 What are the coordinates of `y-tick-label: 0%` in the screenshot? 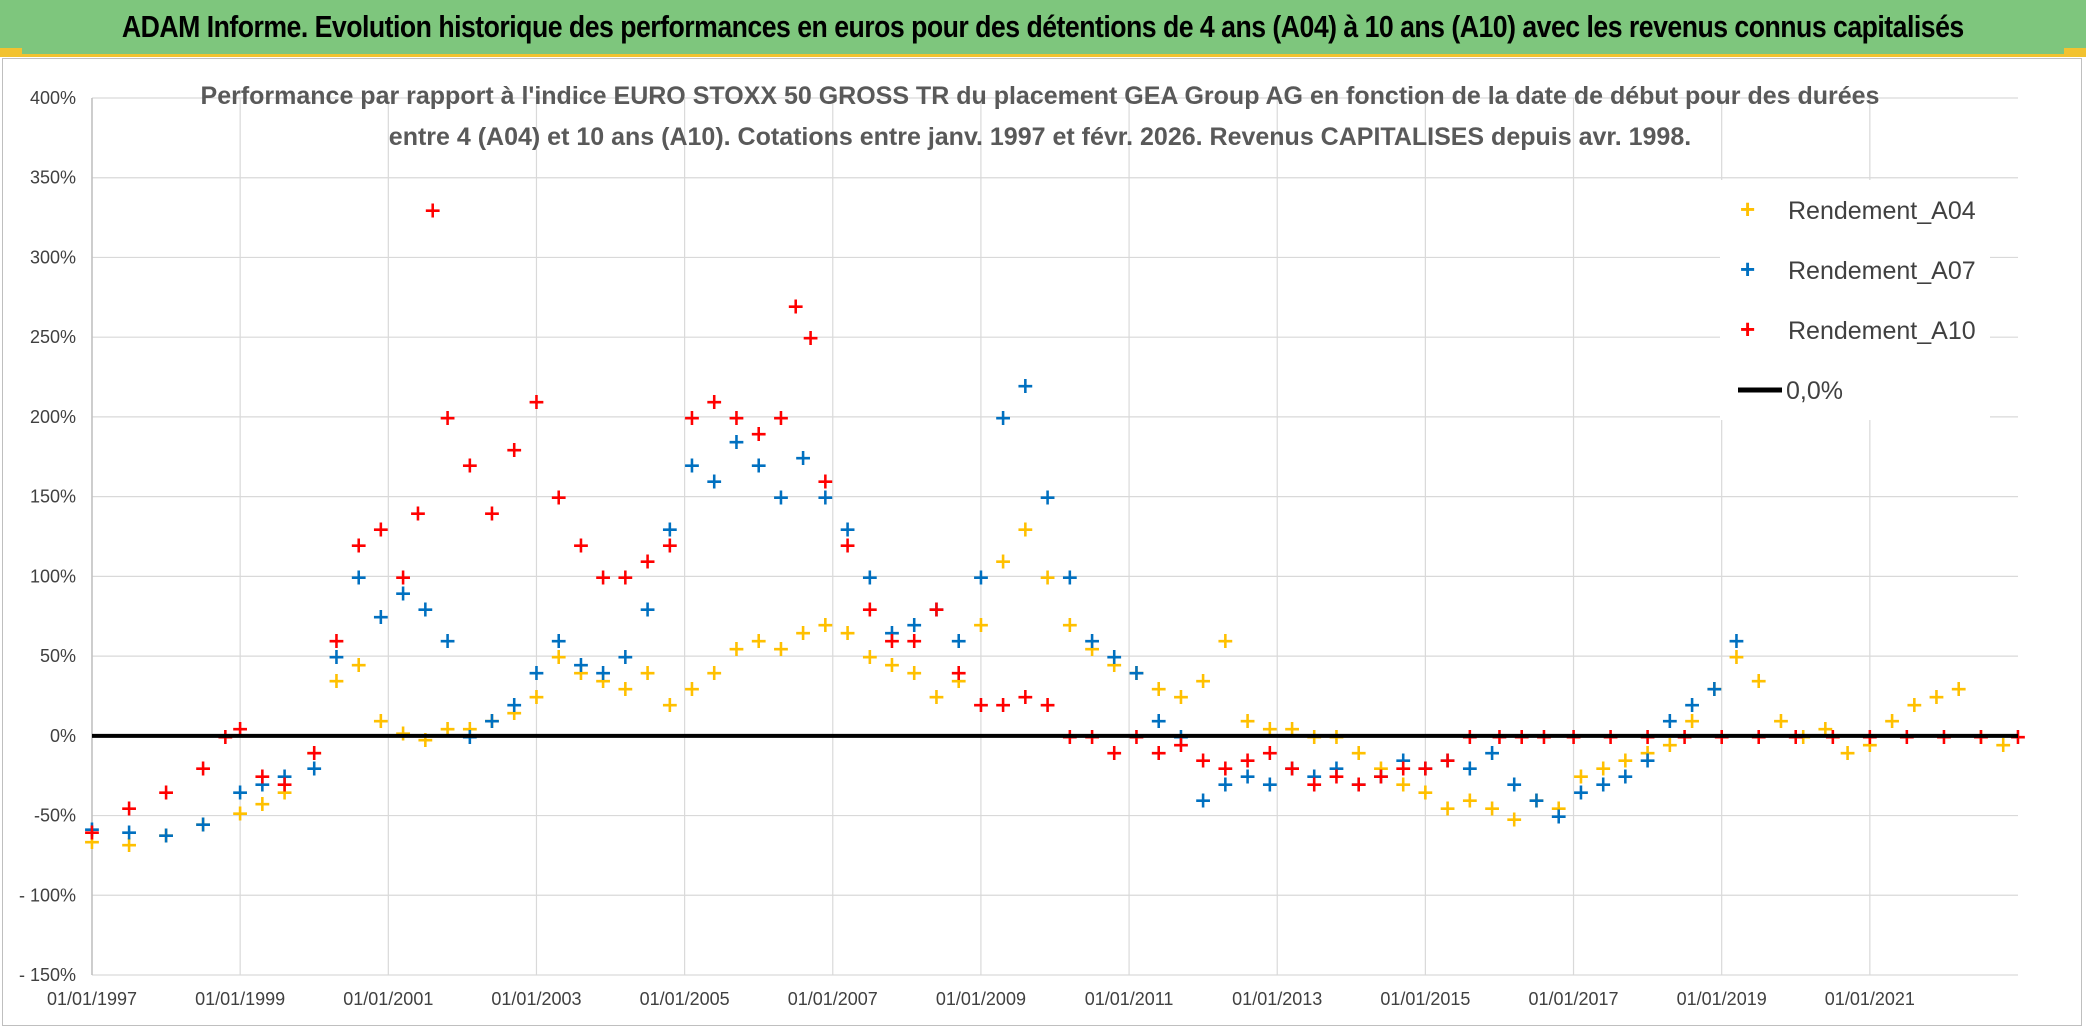 It's located at (63, 736).